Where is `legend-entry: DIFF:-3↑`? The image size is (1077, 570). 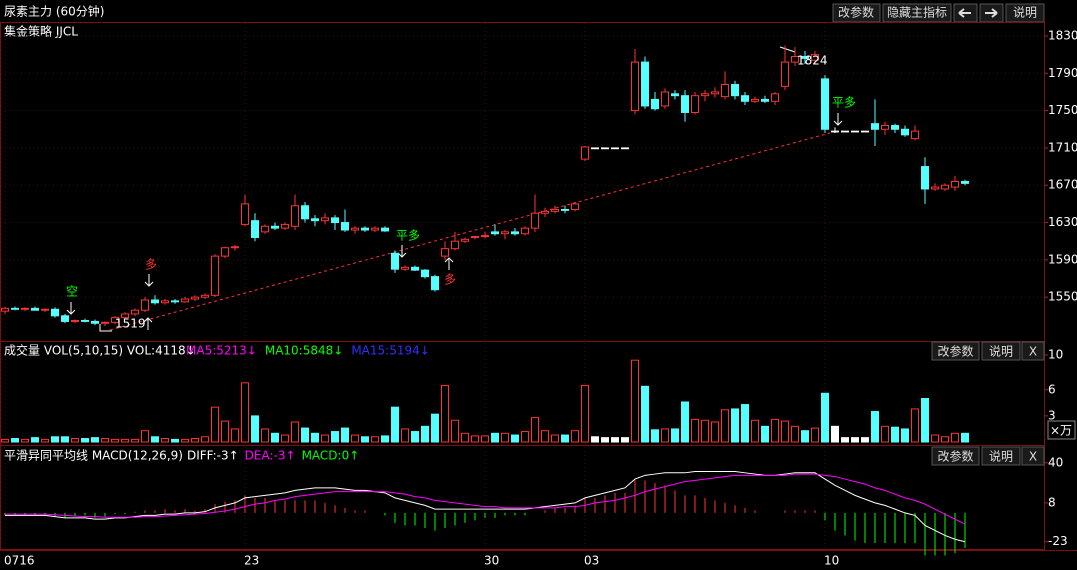 legend-entry: DIFF:-3↑ is located at coordinates (213, 456).